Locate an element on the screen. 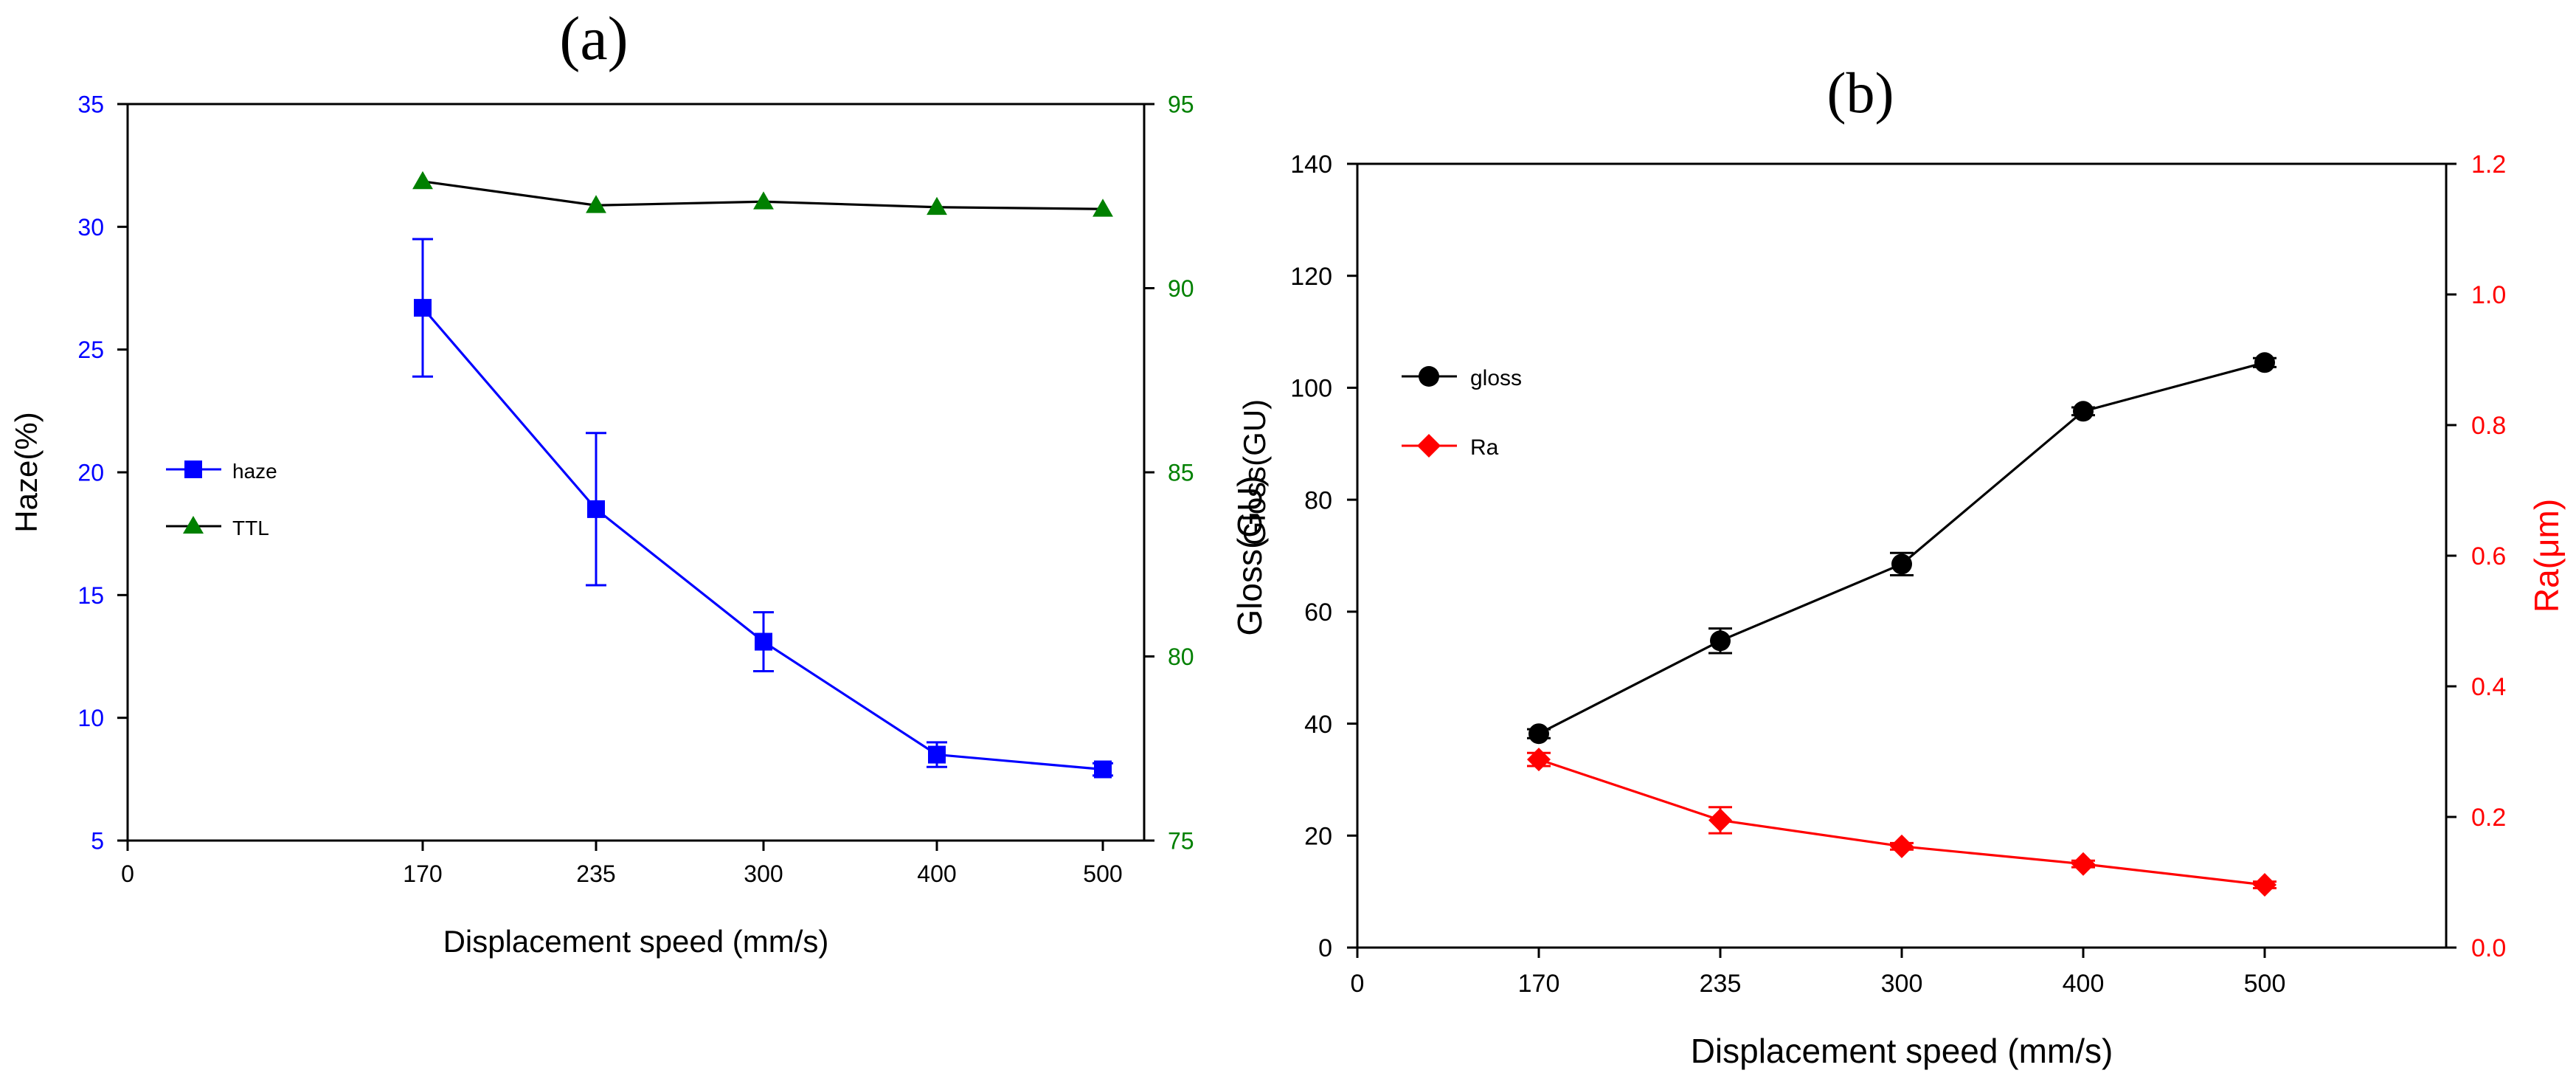  panel-b-x-axis-label: Displacement speed (mm/s) is located at coordinates (1902, 1051).